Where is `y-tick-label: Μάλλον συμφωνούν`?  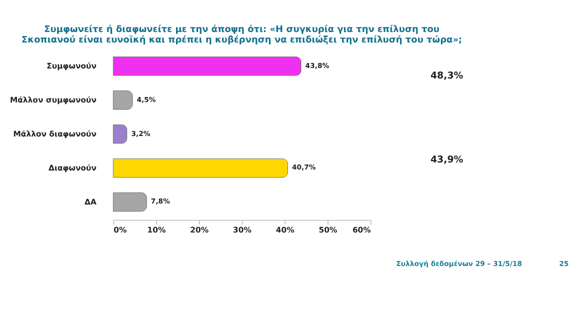 y-tick-label: Μάλλον συμφωνούν is located at coordinates (53, 100).